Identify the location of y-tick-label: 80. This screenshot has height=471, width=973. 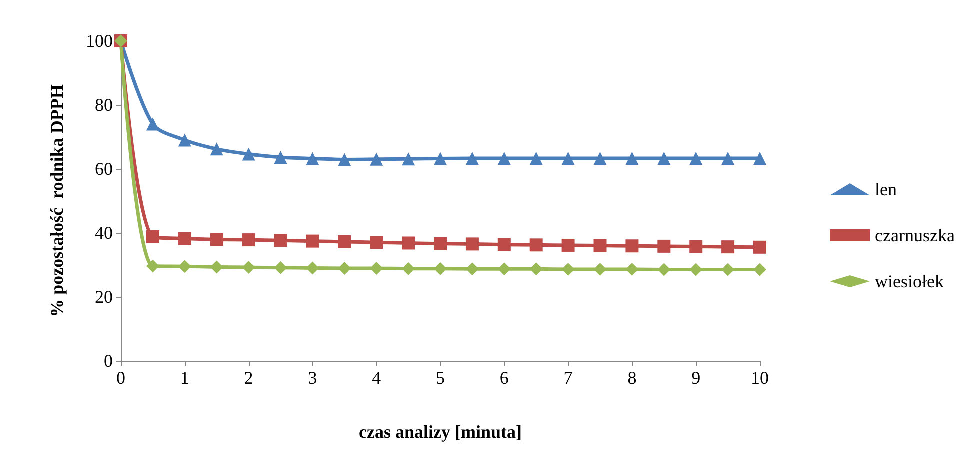
(104, 105).